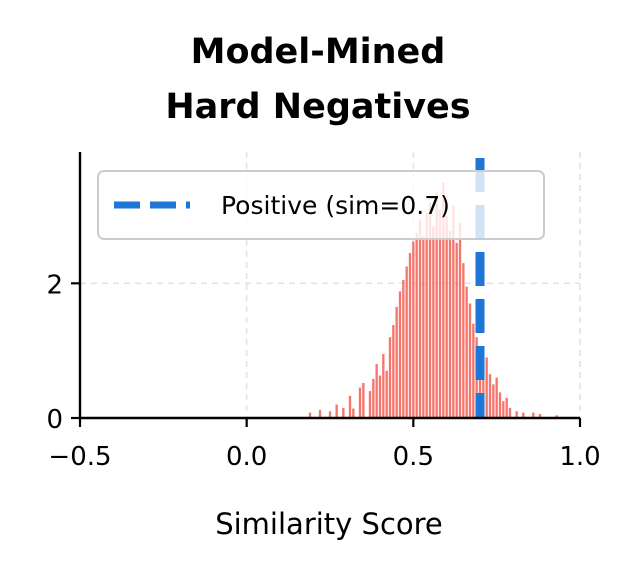 The width and height of the screenshot is (634, 579). Describe the element at coordinates (329, 524) in the screenshot. I see `x-axis-label: Similarity Score` at that location.